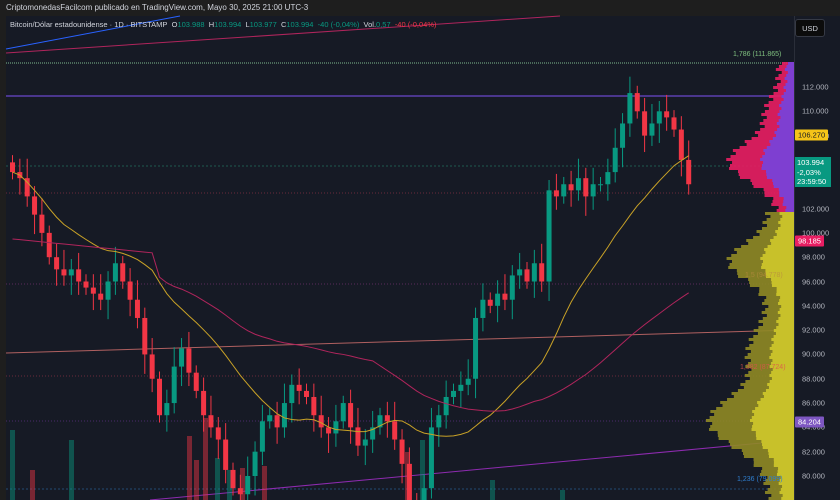 This screenshot has width=840, height=500. I want to click on ma-fast-price-label: 106.270, so click(812, 135).